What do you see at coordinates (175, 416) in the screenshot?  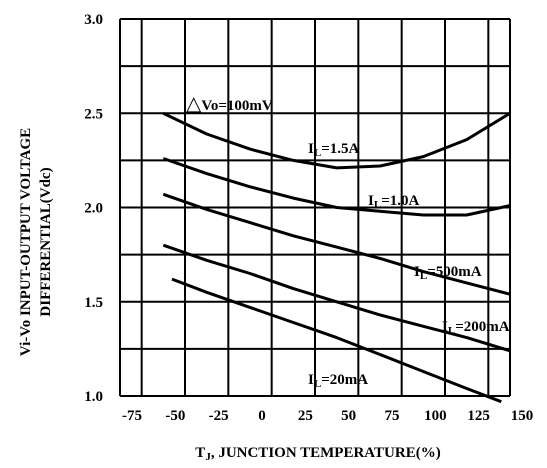 I see `x-tick-label: -50` at bounding box center [175, 416].